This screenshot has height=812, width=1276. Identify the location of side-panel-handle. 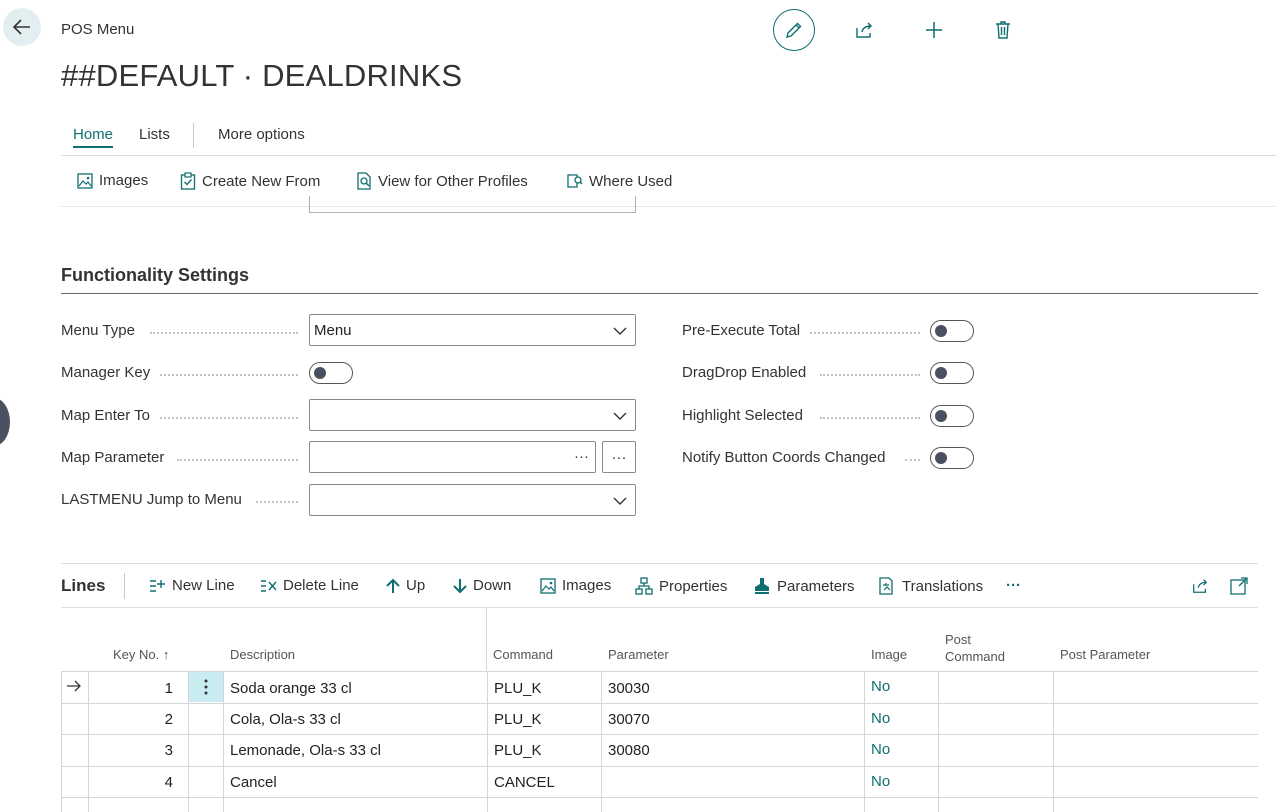
(5, 422).